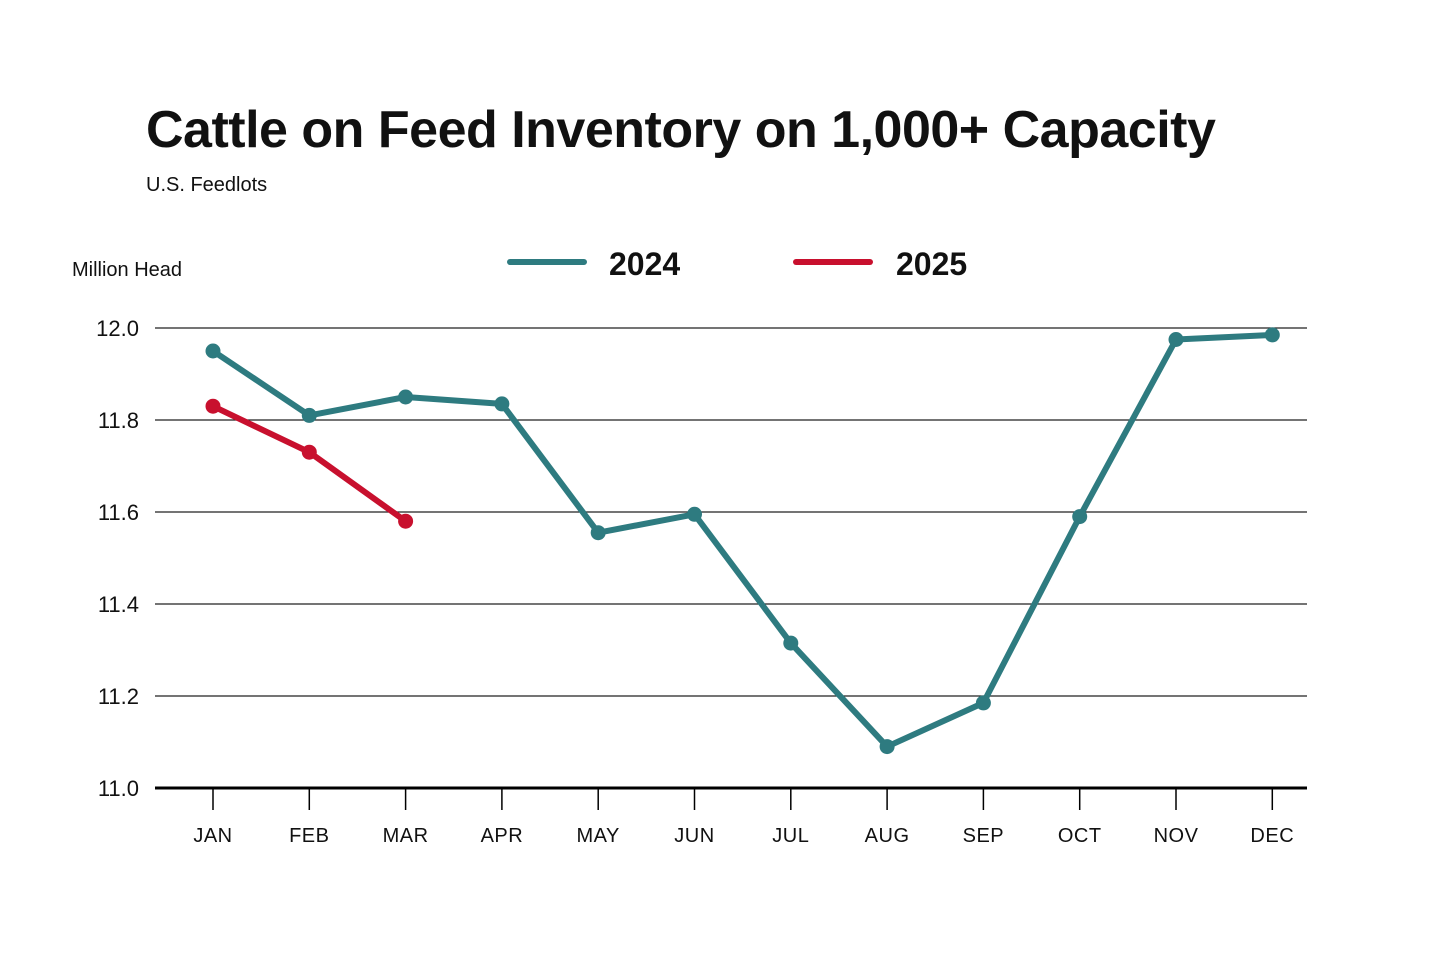 This screenshot has width=1440, height=961. What do you see at coordinates (406, 836) in the screenshot?
I see `x-tick-label: MAR` at bounding box center [406, 836].